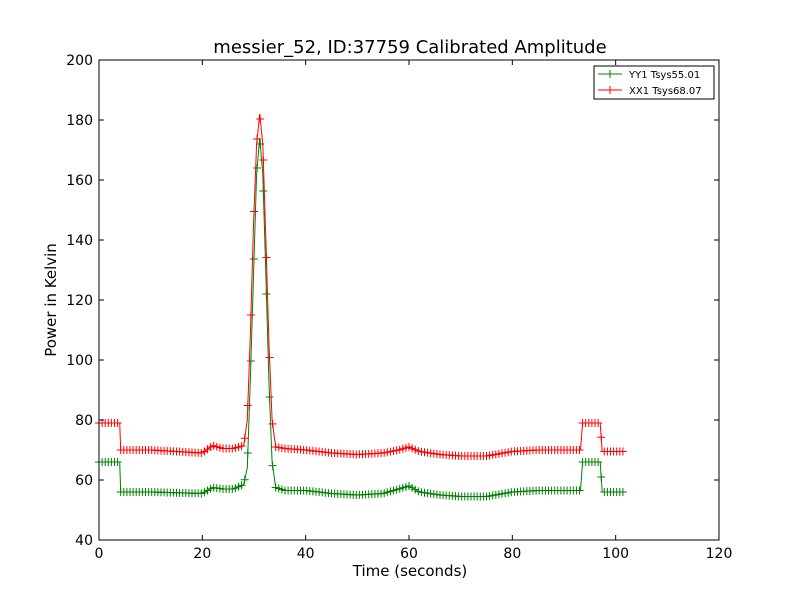 This screenshot has width=800, height=600. Describe the element at coordinates (79, 301) in the screenshot. I see `y-tick-label: 120` at that location.